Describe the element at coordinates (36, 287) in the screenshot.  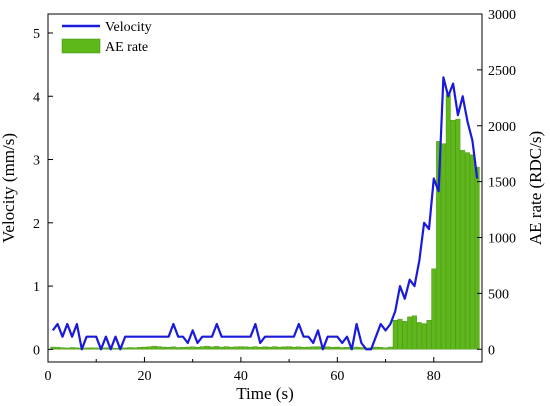
I see `y-left-tick-label: 1` at that location.